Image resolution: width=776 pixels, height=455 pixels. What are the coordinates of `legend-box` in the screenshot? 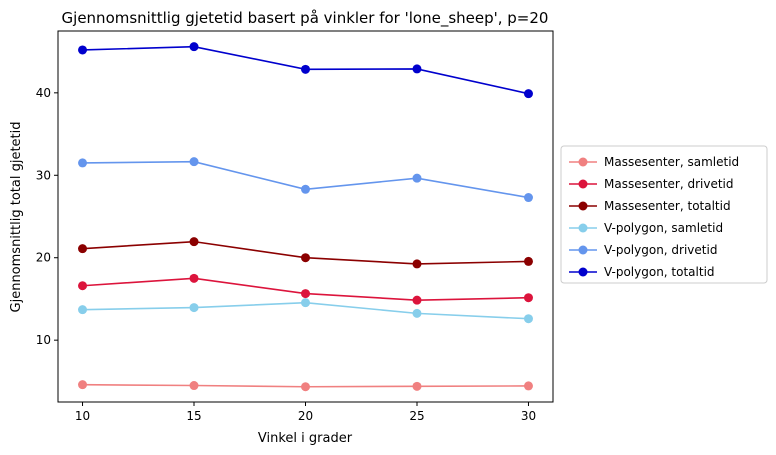 It's located at (664, 214).